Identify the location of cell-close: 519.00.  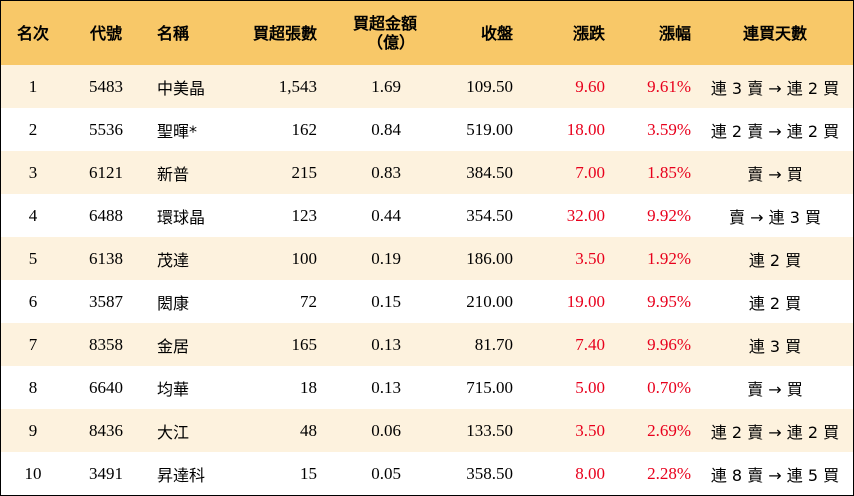
(489, 129).